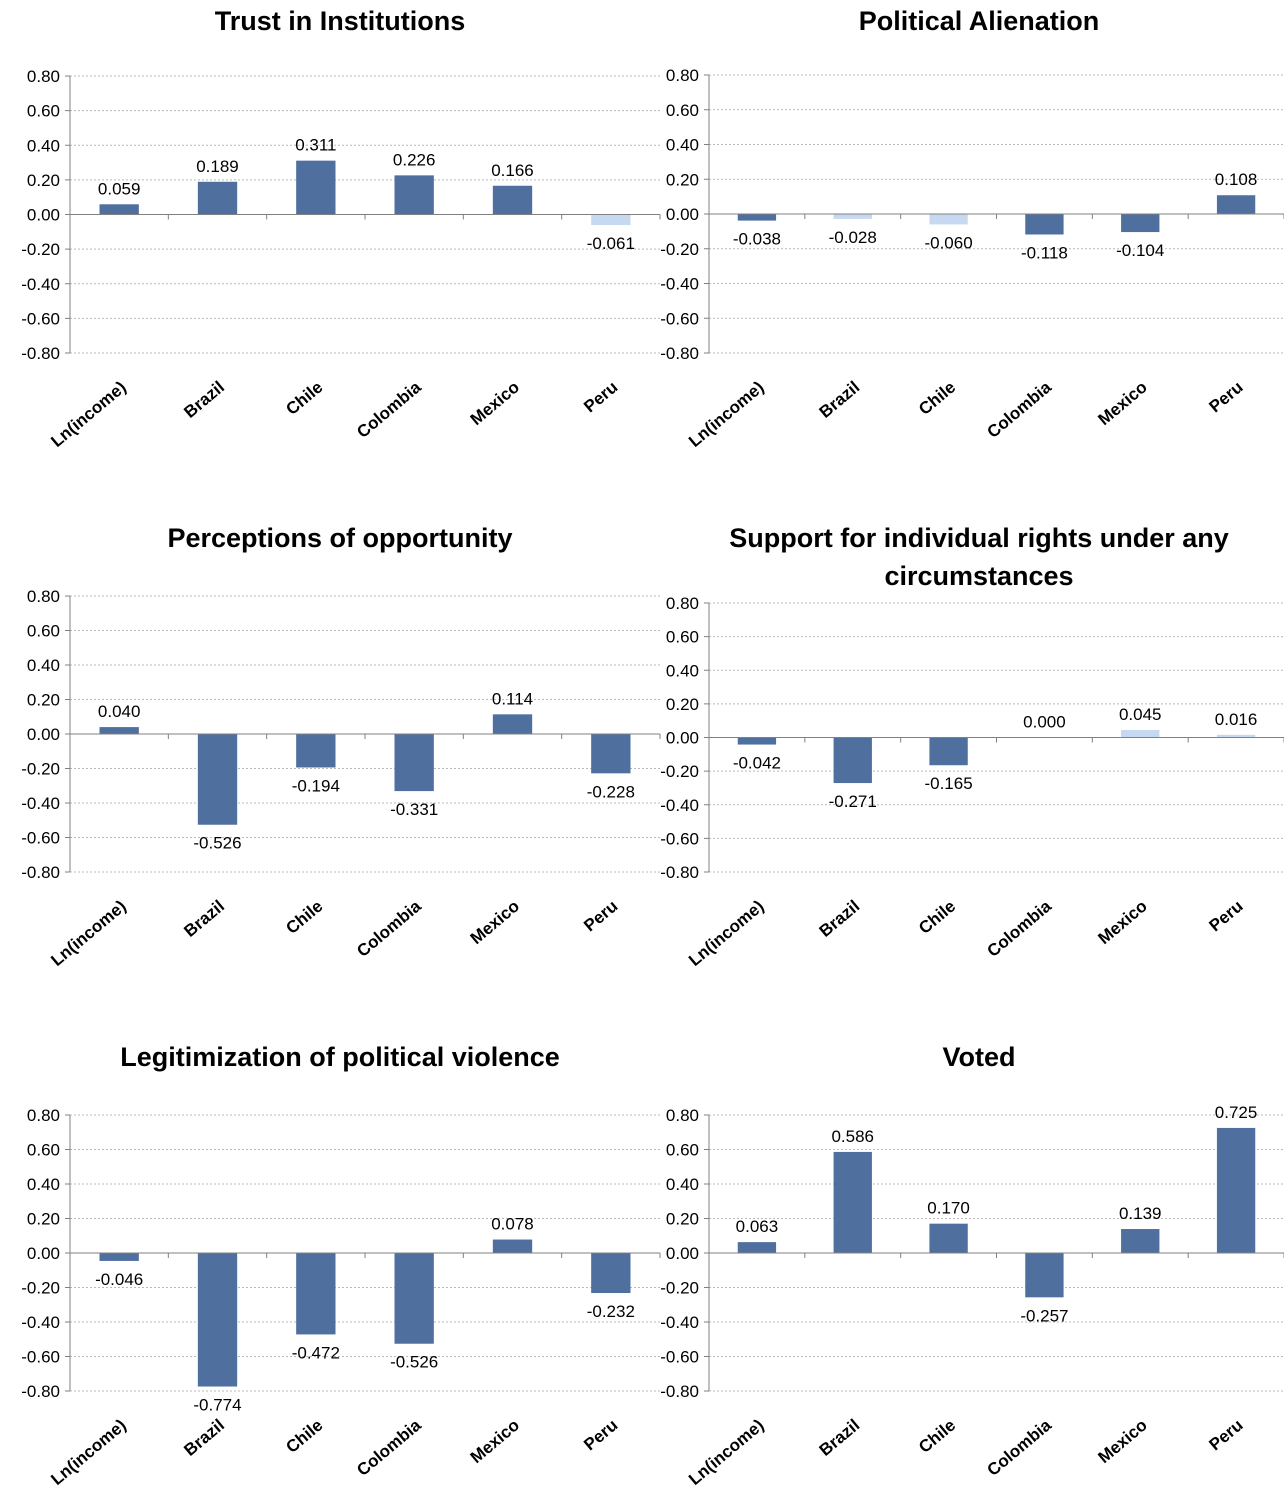 This screenshot has height=1492, width=1284. Describe the element at coordinates (948, 1208) in the screenshot. I see `data-label: 0.170` at that location.